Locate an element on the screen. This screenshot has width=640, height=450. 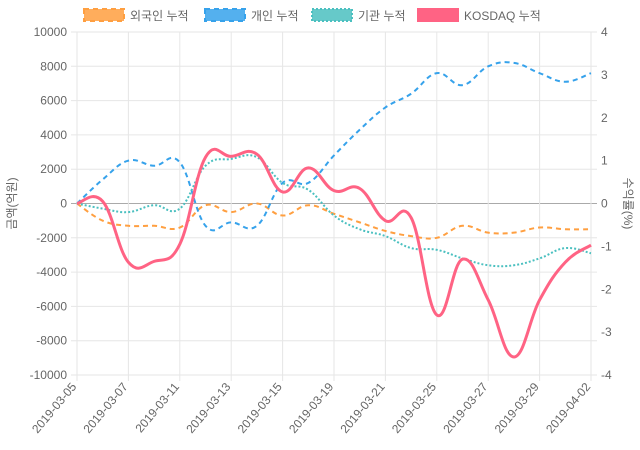
x-tick-label: 2019-03-29 is located at coordinates (517, 408).